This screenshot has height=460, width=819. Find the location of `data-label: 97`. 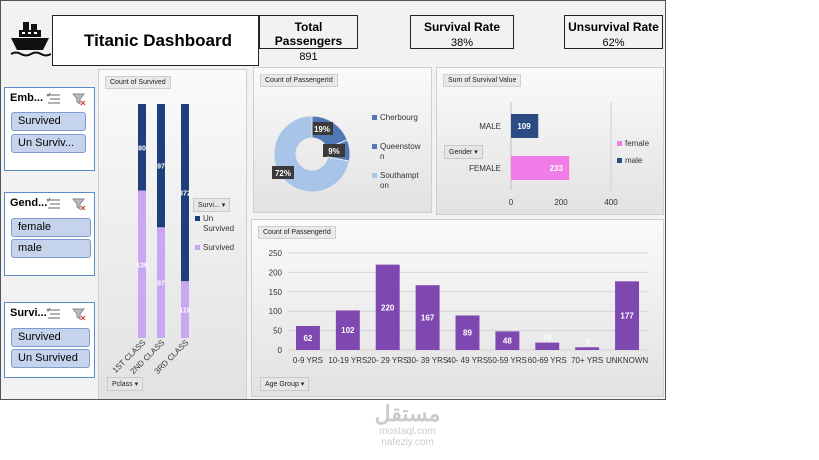

data-label: 97 is located at coordinates (161, 167).